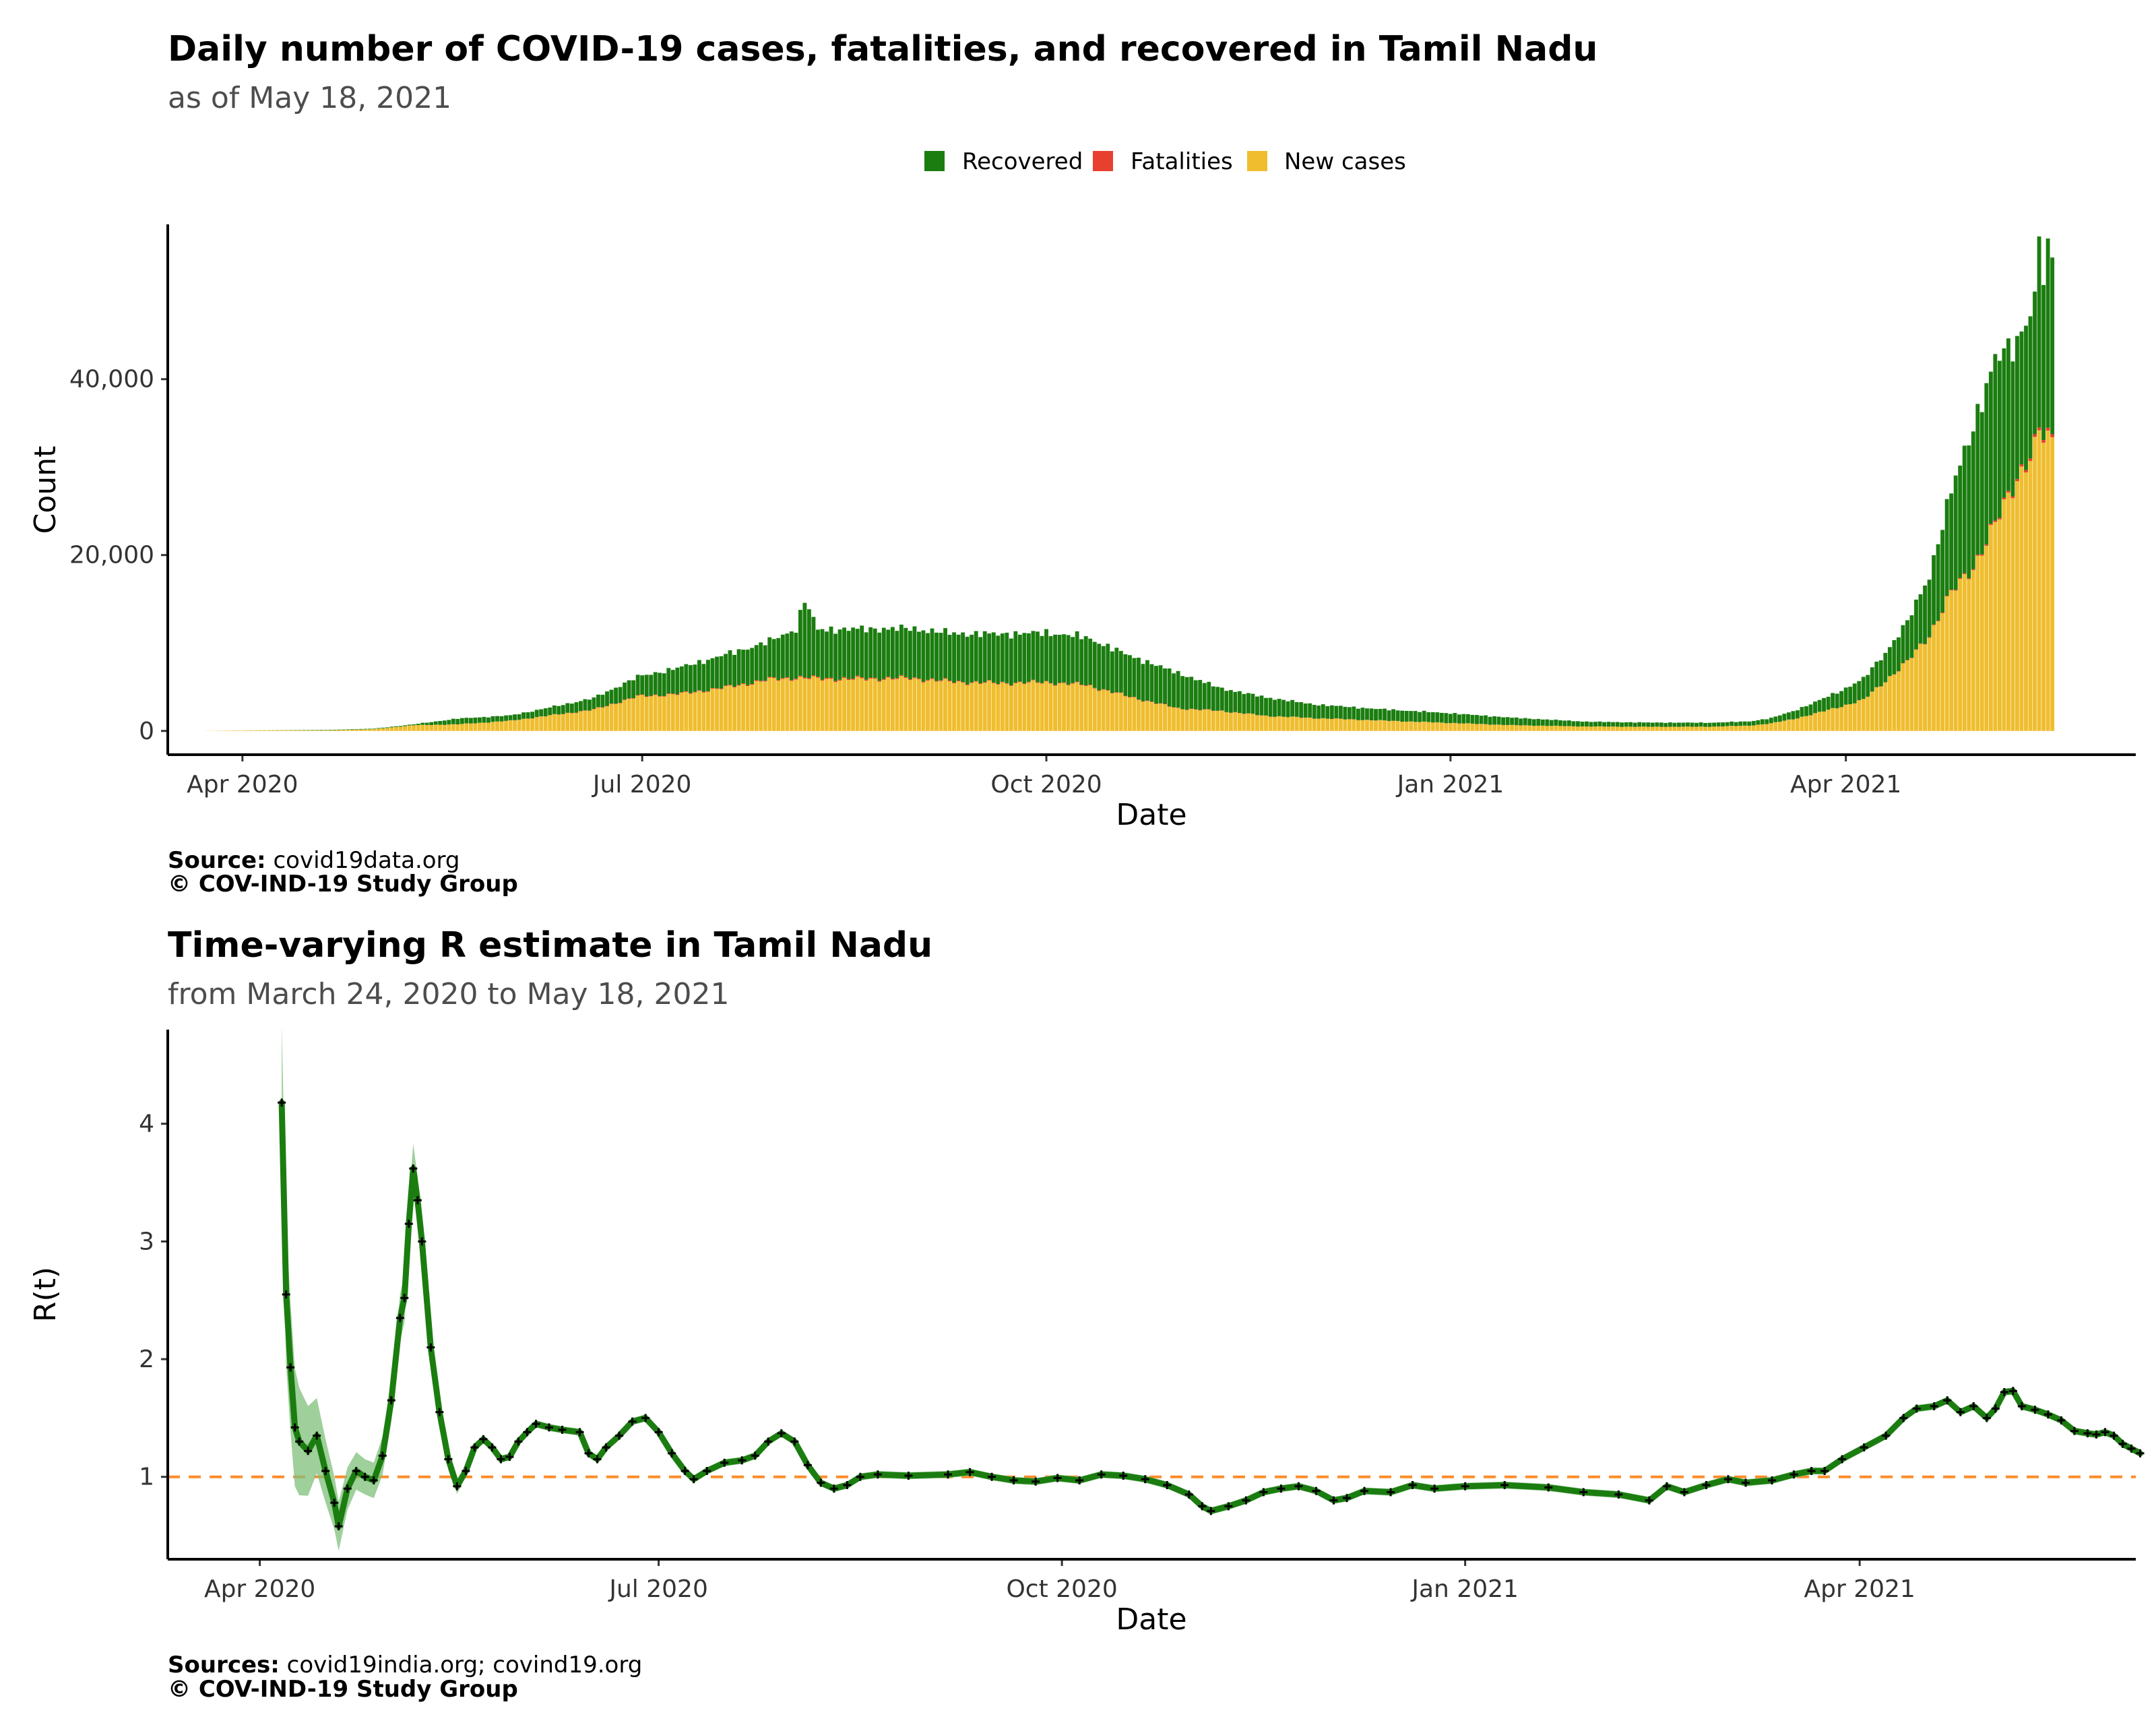  I want to click on rt-x-tick-label: Jan 2021, so click(1464, 1589).